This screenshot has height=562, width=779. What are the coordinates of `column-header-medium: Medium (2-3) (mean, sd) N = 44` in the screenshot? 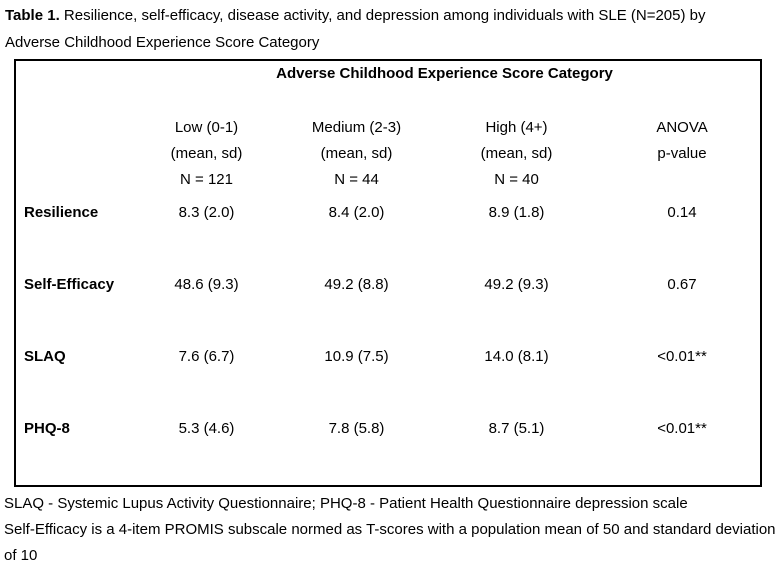 It's located at (356, 155).